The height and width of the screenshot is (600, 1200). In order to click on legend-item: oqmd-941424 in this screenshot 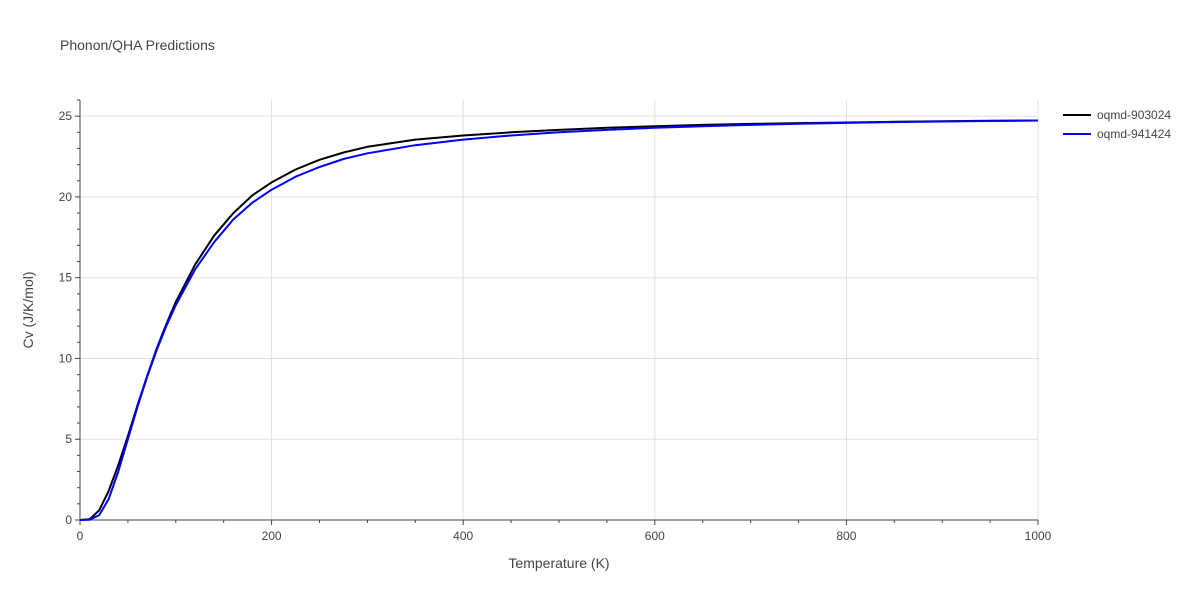, I will do `click(1117, 134)`.